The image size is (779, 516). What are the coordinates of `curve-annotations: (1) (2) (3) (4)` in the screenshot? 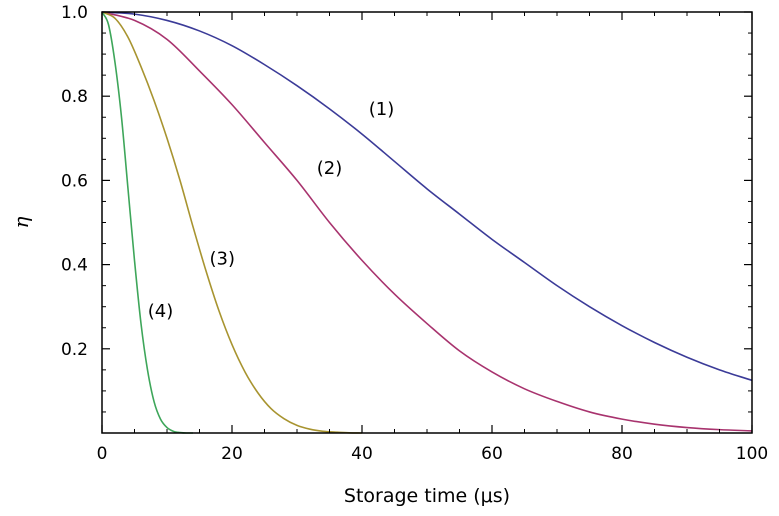 It's located at (271, 210).